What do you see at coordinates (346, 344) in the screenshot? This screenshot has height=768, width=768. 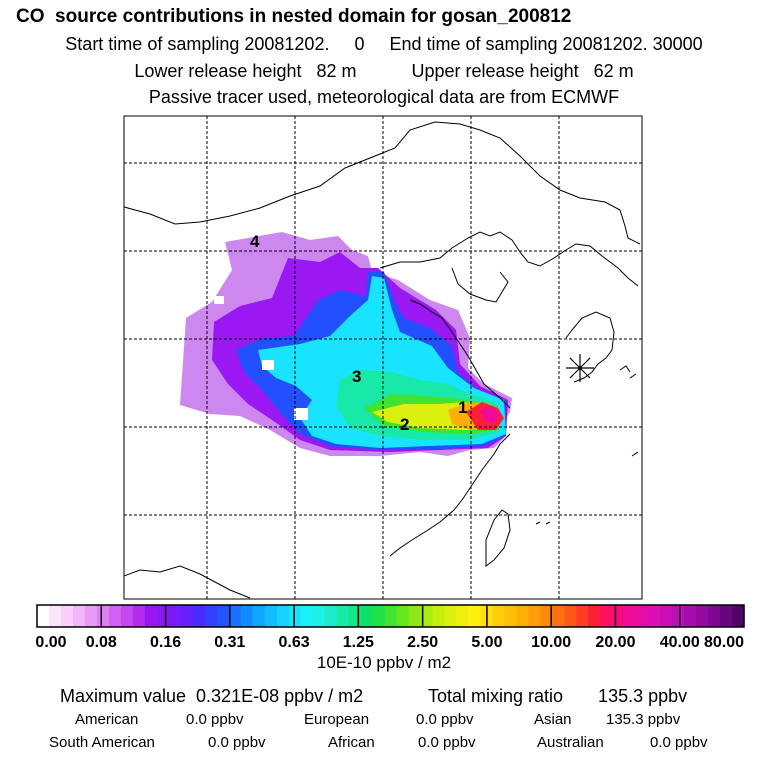 I see `plume-layer` at bounding box center [346, 344].